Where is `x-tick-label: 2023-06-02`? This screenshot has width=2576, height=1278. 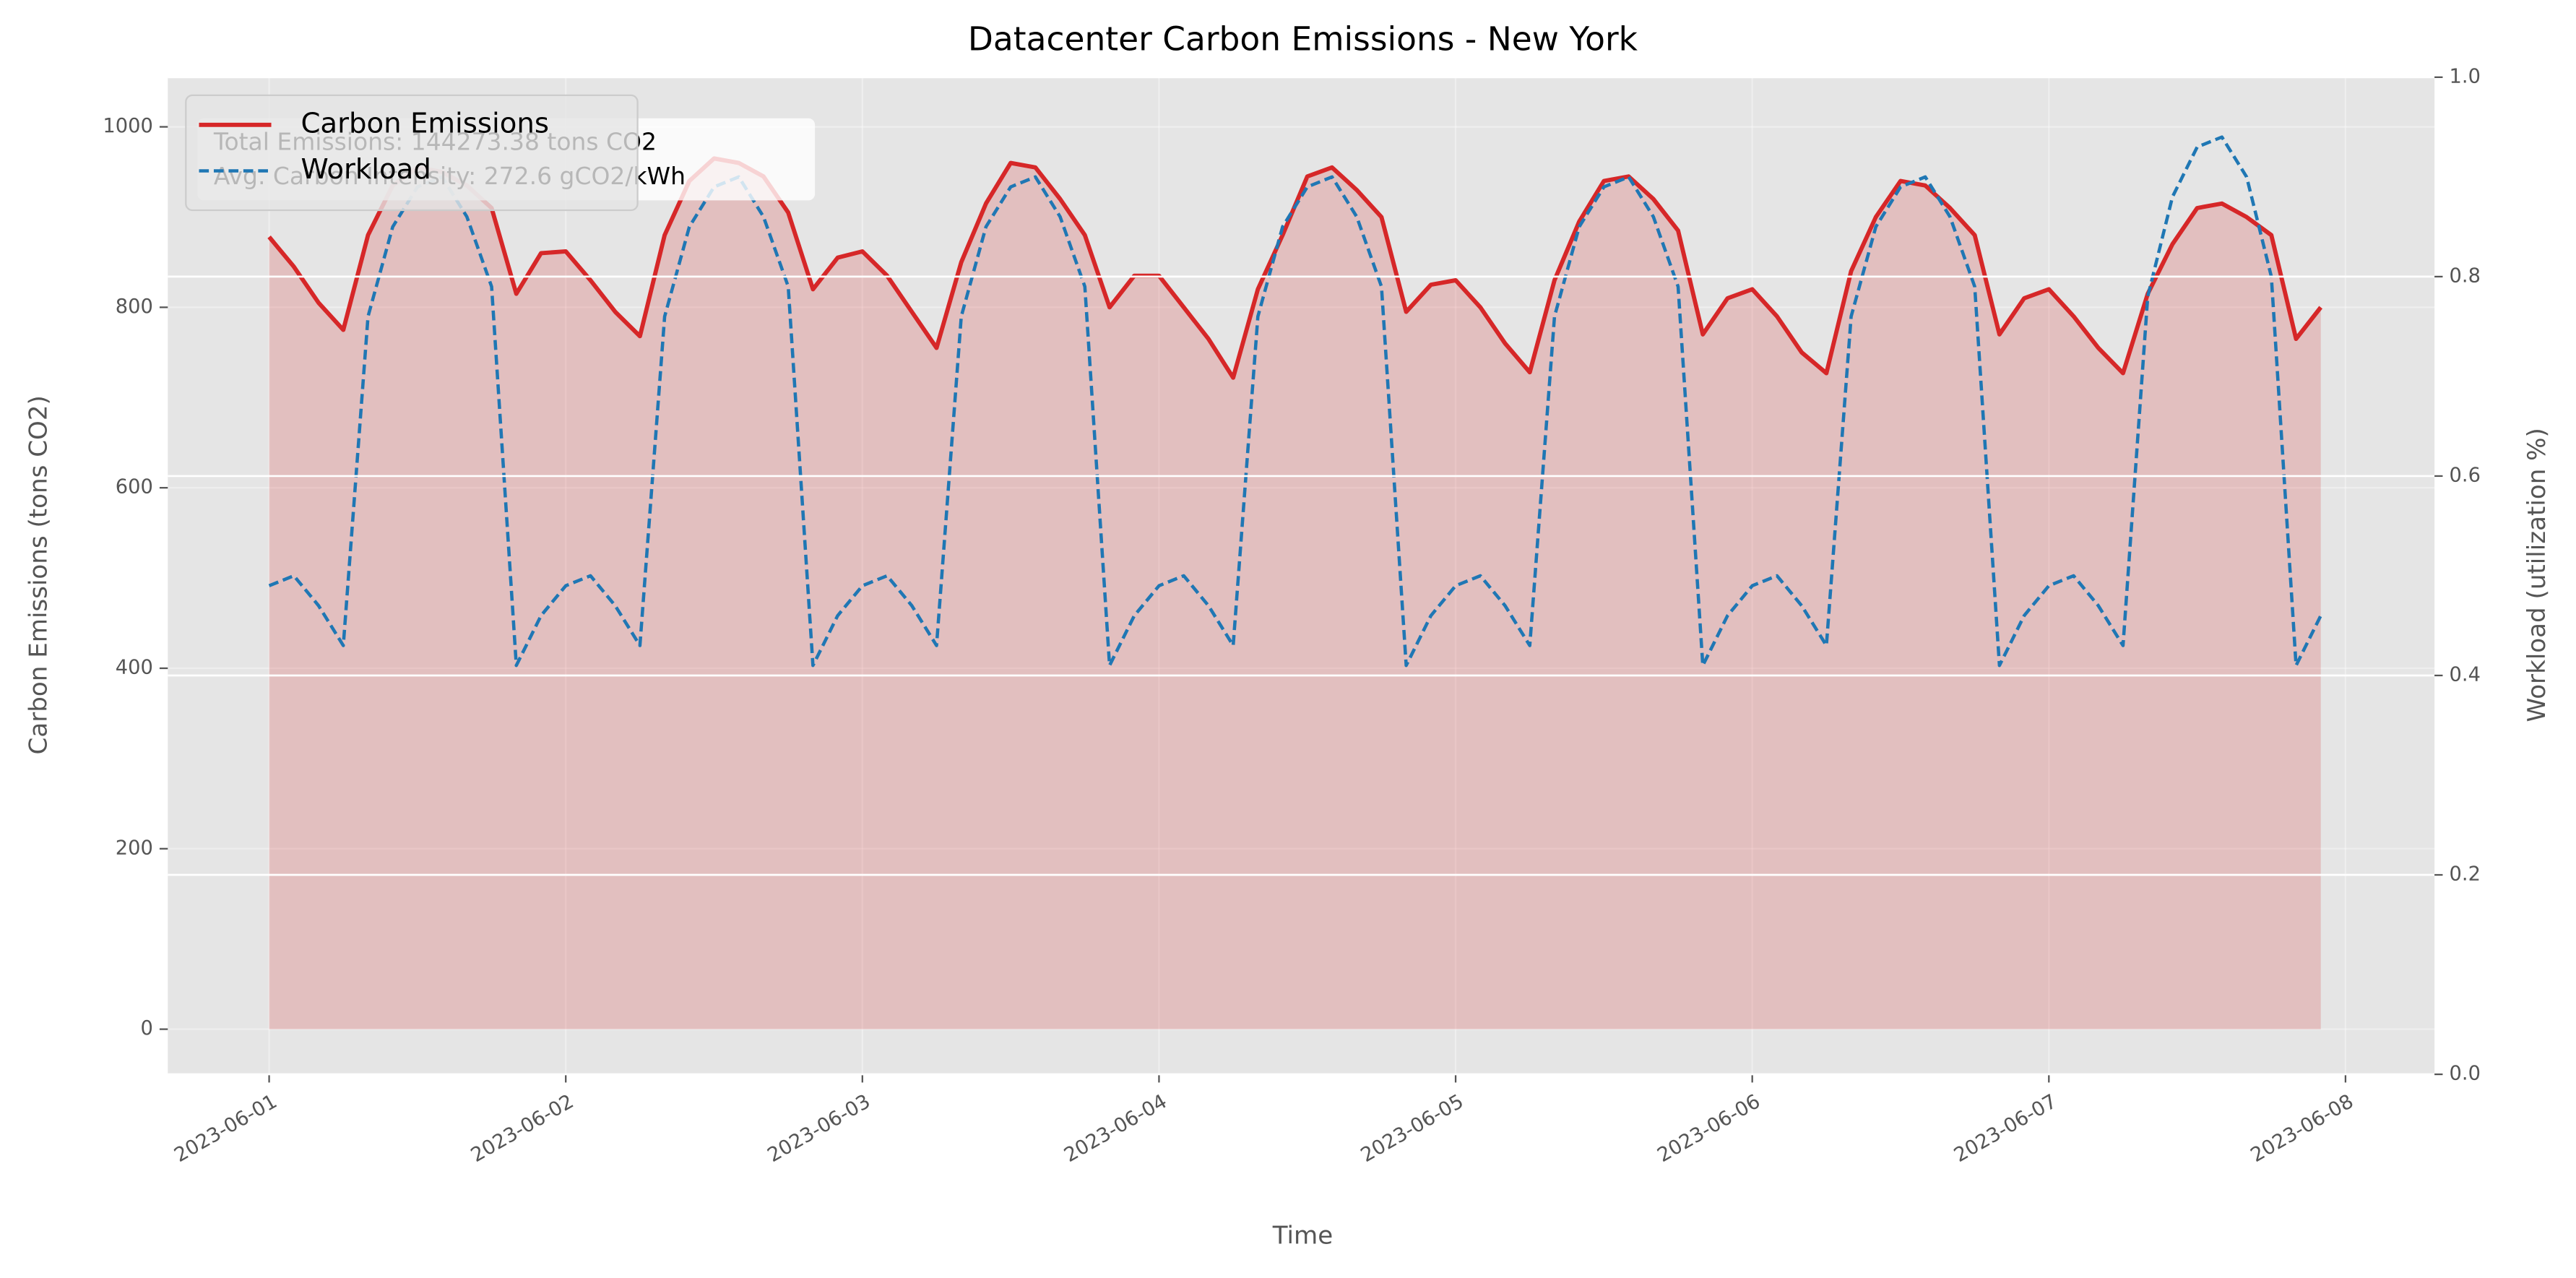
x-tick-label: 2023-06-02 is located at coordinates (522, 1128).